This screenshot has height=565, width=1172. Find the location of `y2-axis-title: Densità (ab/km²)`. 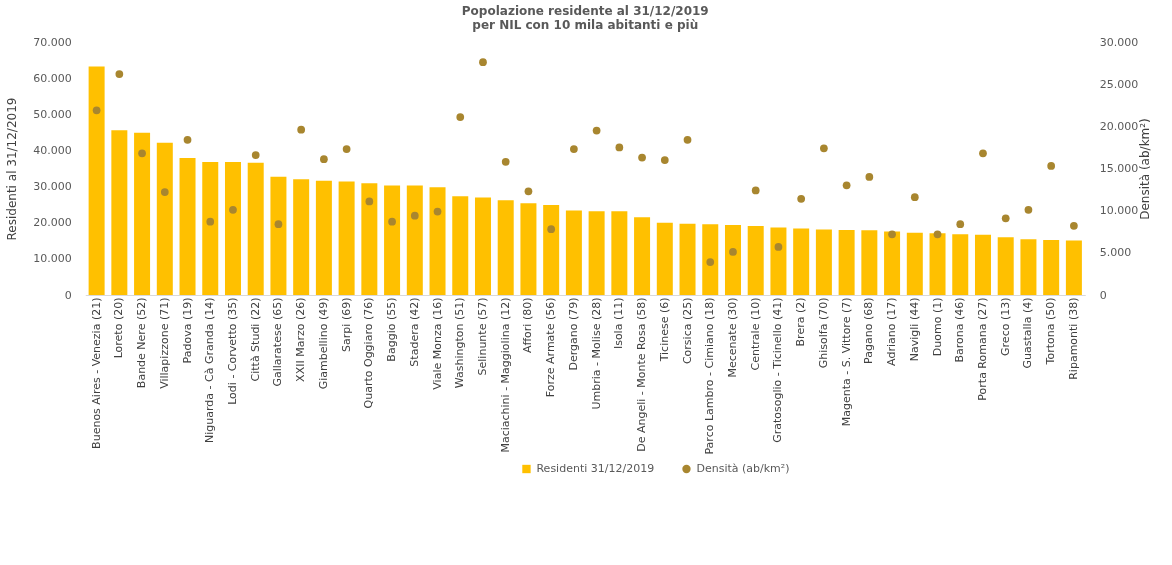

y2-axis-title: Densità (ab/km²) is located at coordinates (1145, 169).